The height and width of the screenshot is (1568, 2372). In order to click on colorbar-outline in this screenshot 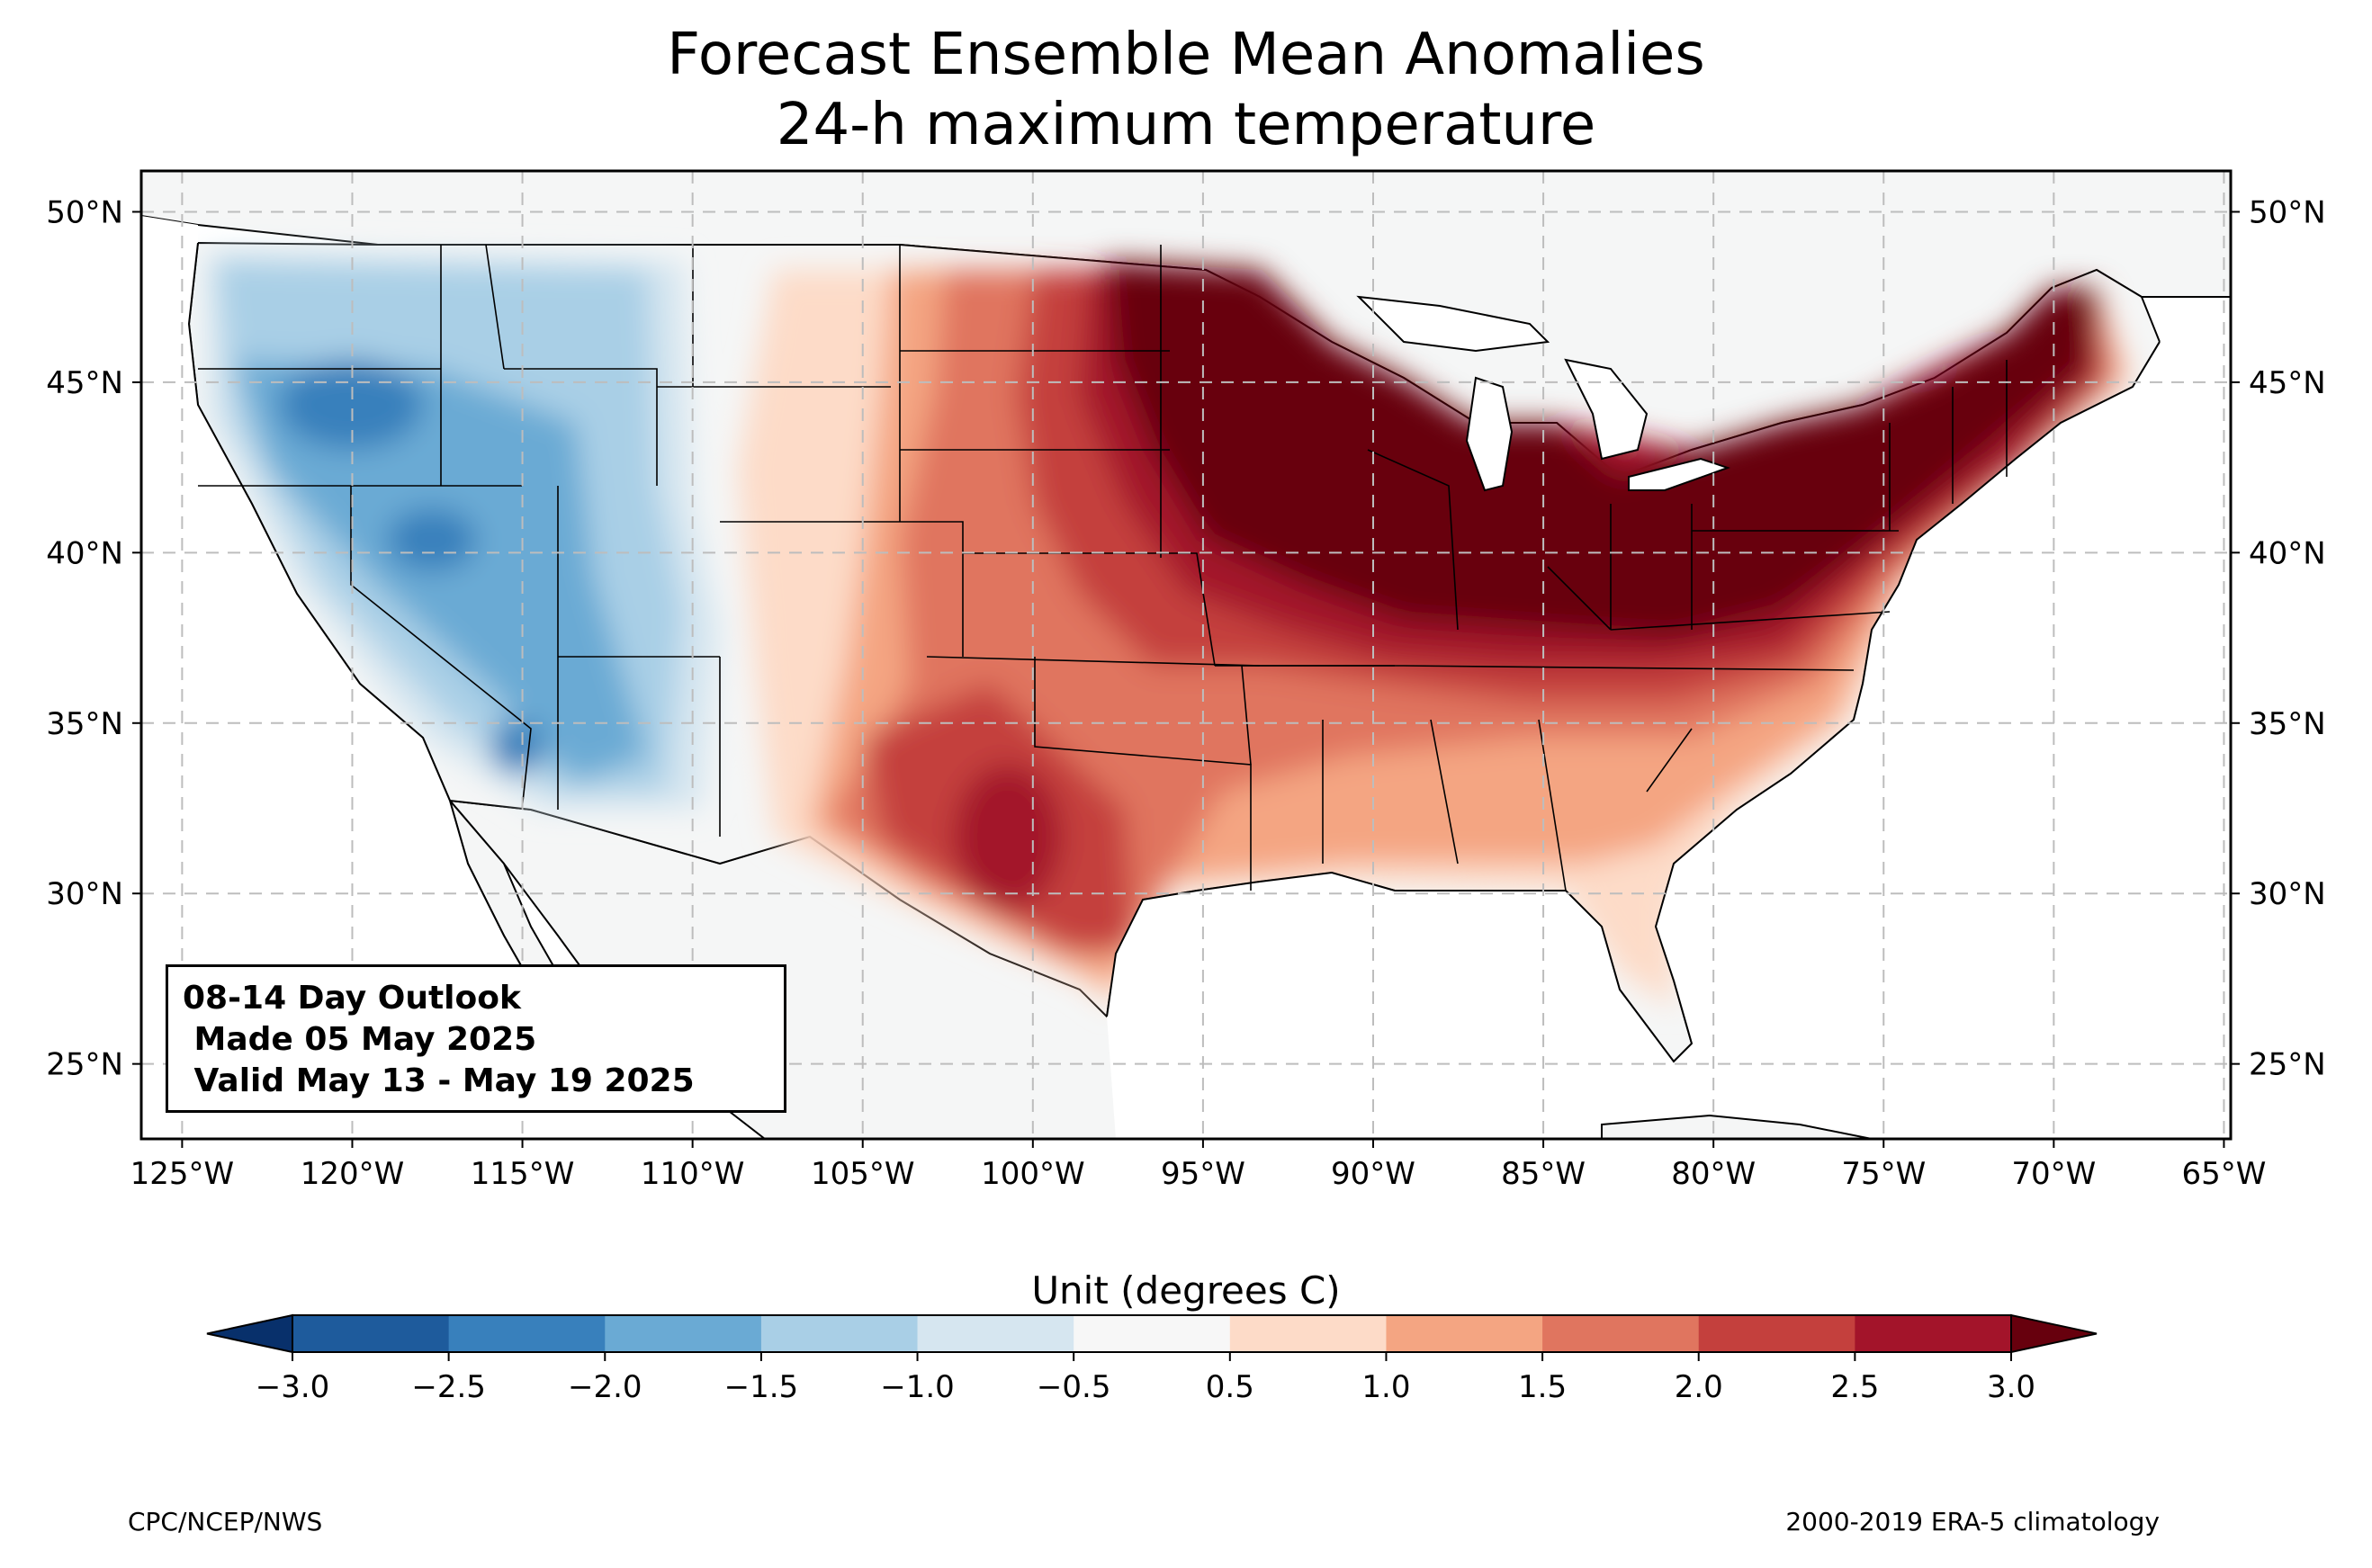, I will do `click(1152, 1333)`.